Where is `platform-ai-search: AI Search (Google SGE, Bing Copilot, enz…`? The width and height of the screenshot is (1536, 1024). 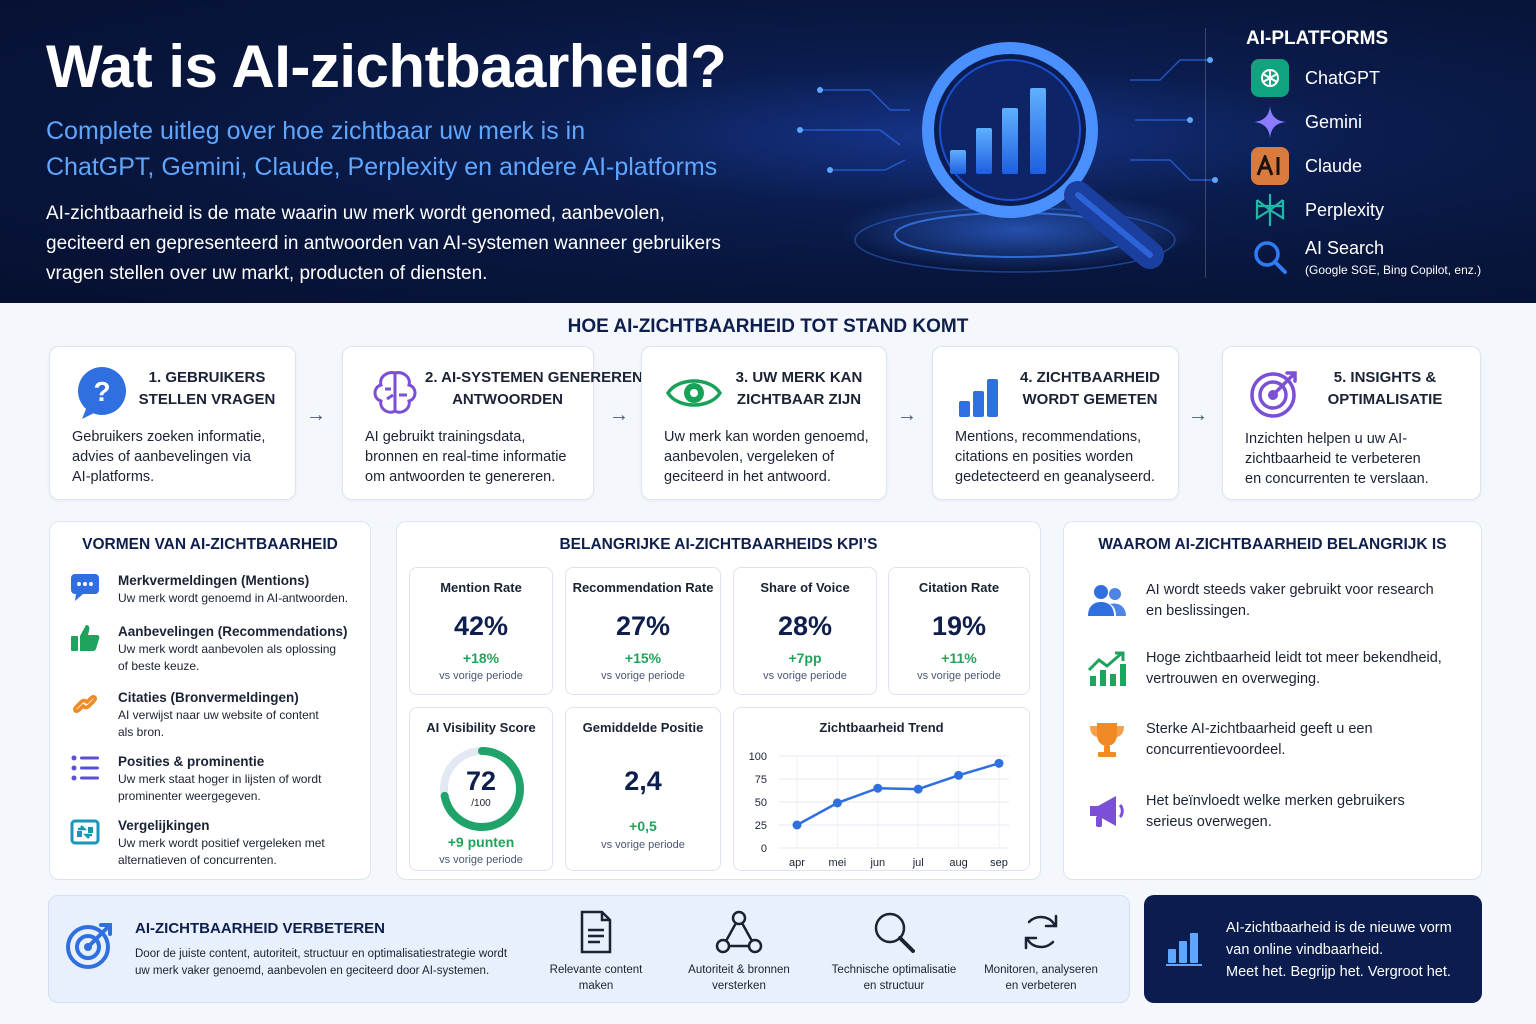 platform-ai-search: AI Search (Google SGE, Bing Copilot, enz… is located at coordinates (1366, 257).